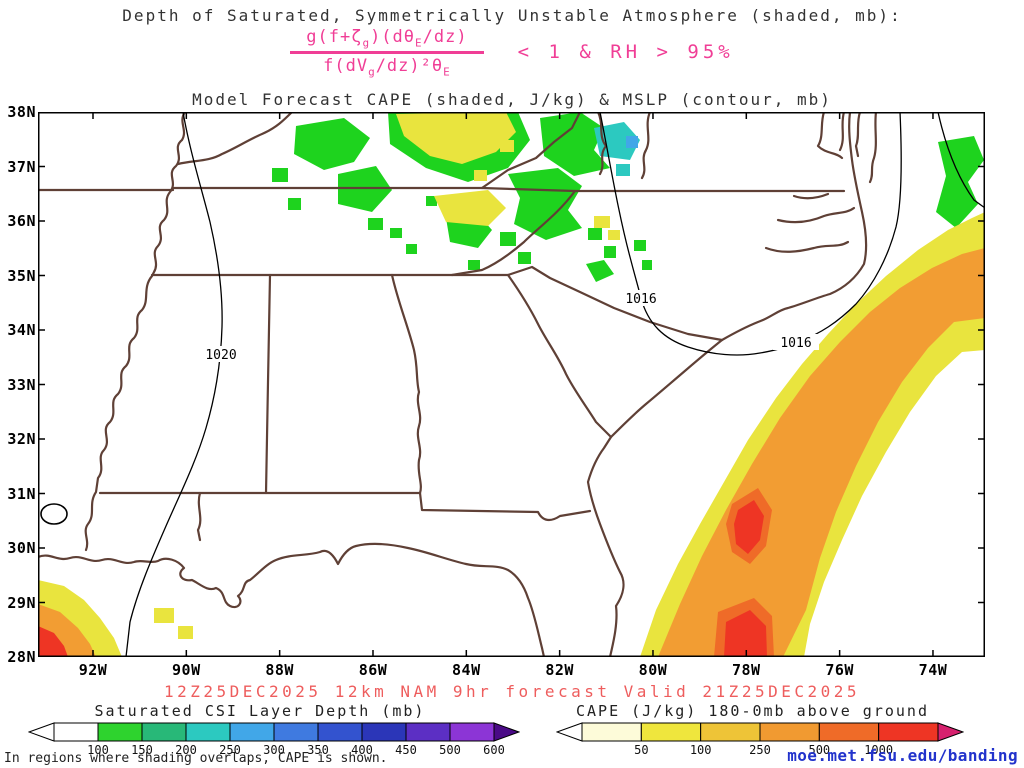 The width and height of the screenshot is (1024, 768). What do you see at coordinates (21, 602) in the screenshot?
I see `lat-axis-label: 29N` at bounding box center [21, 602].